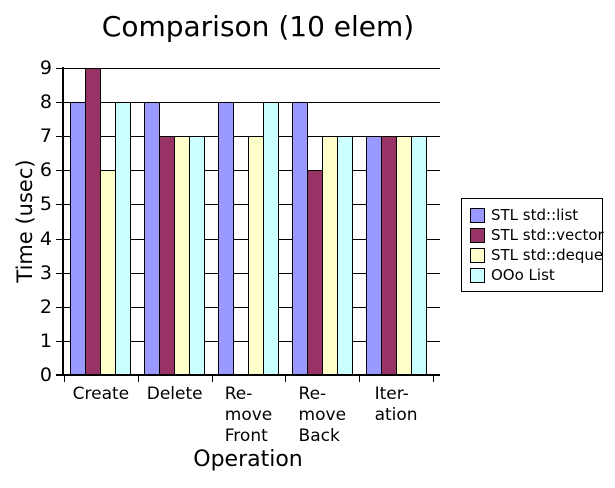  I want to click on legend-item: OOo List, so click(532, 275).